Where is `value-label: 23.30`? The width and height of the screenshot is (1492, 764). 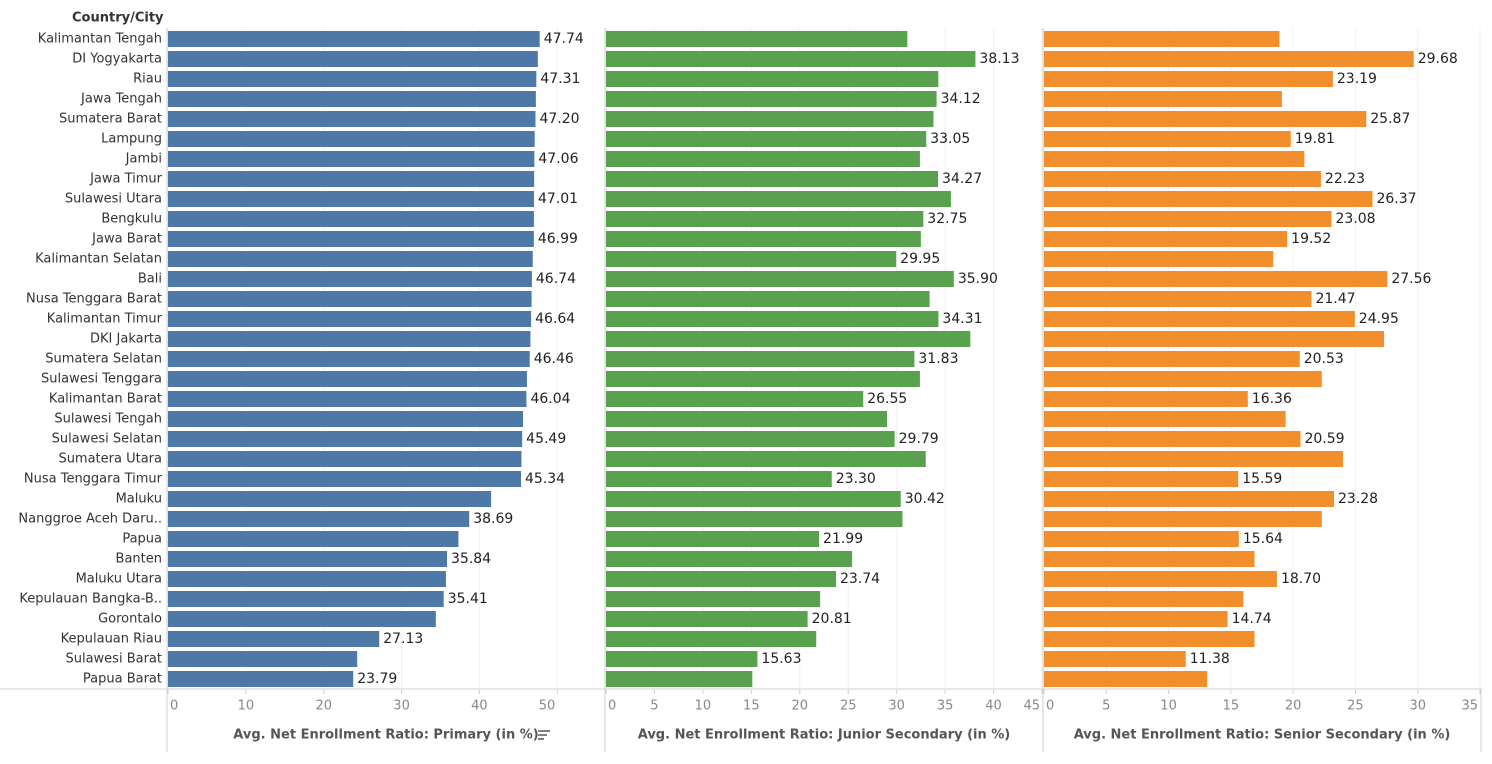
value-label: 23.30 is located at coordinates (856, 479).